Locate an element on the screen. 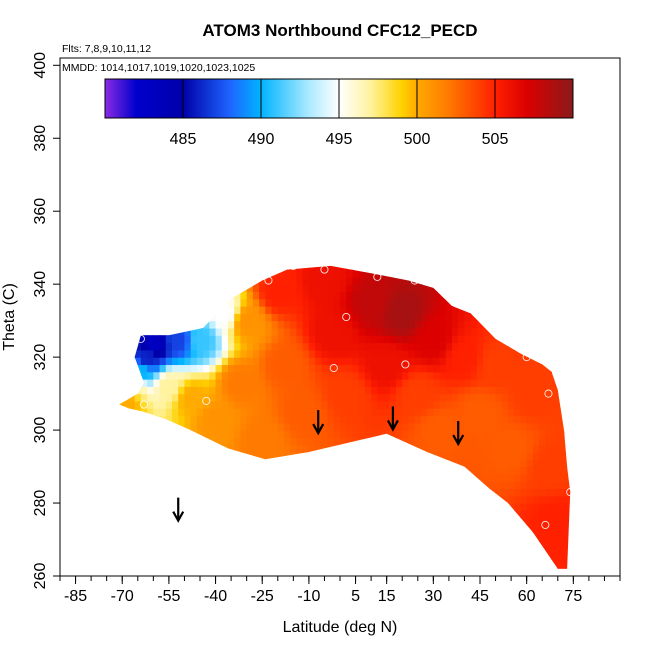  down-arrow-icon is located at coordinates (178, 510).